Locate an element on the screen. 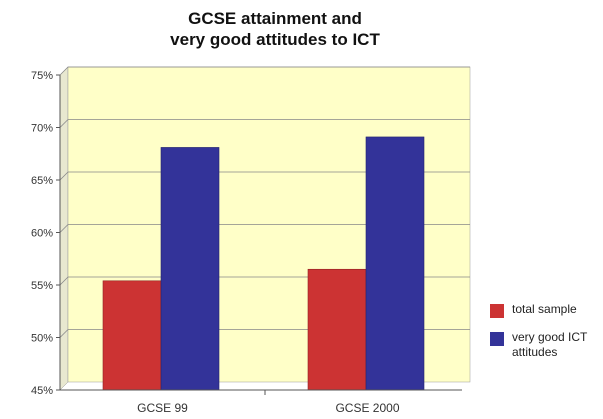  x-tick-label: GCSE 99 is located at coordinates (162, 408).